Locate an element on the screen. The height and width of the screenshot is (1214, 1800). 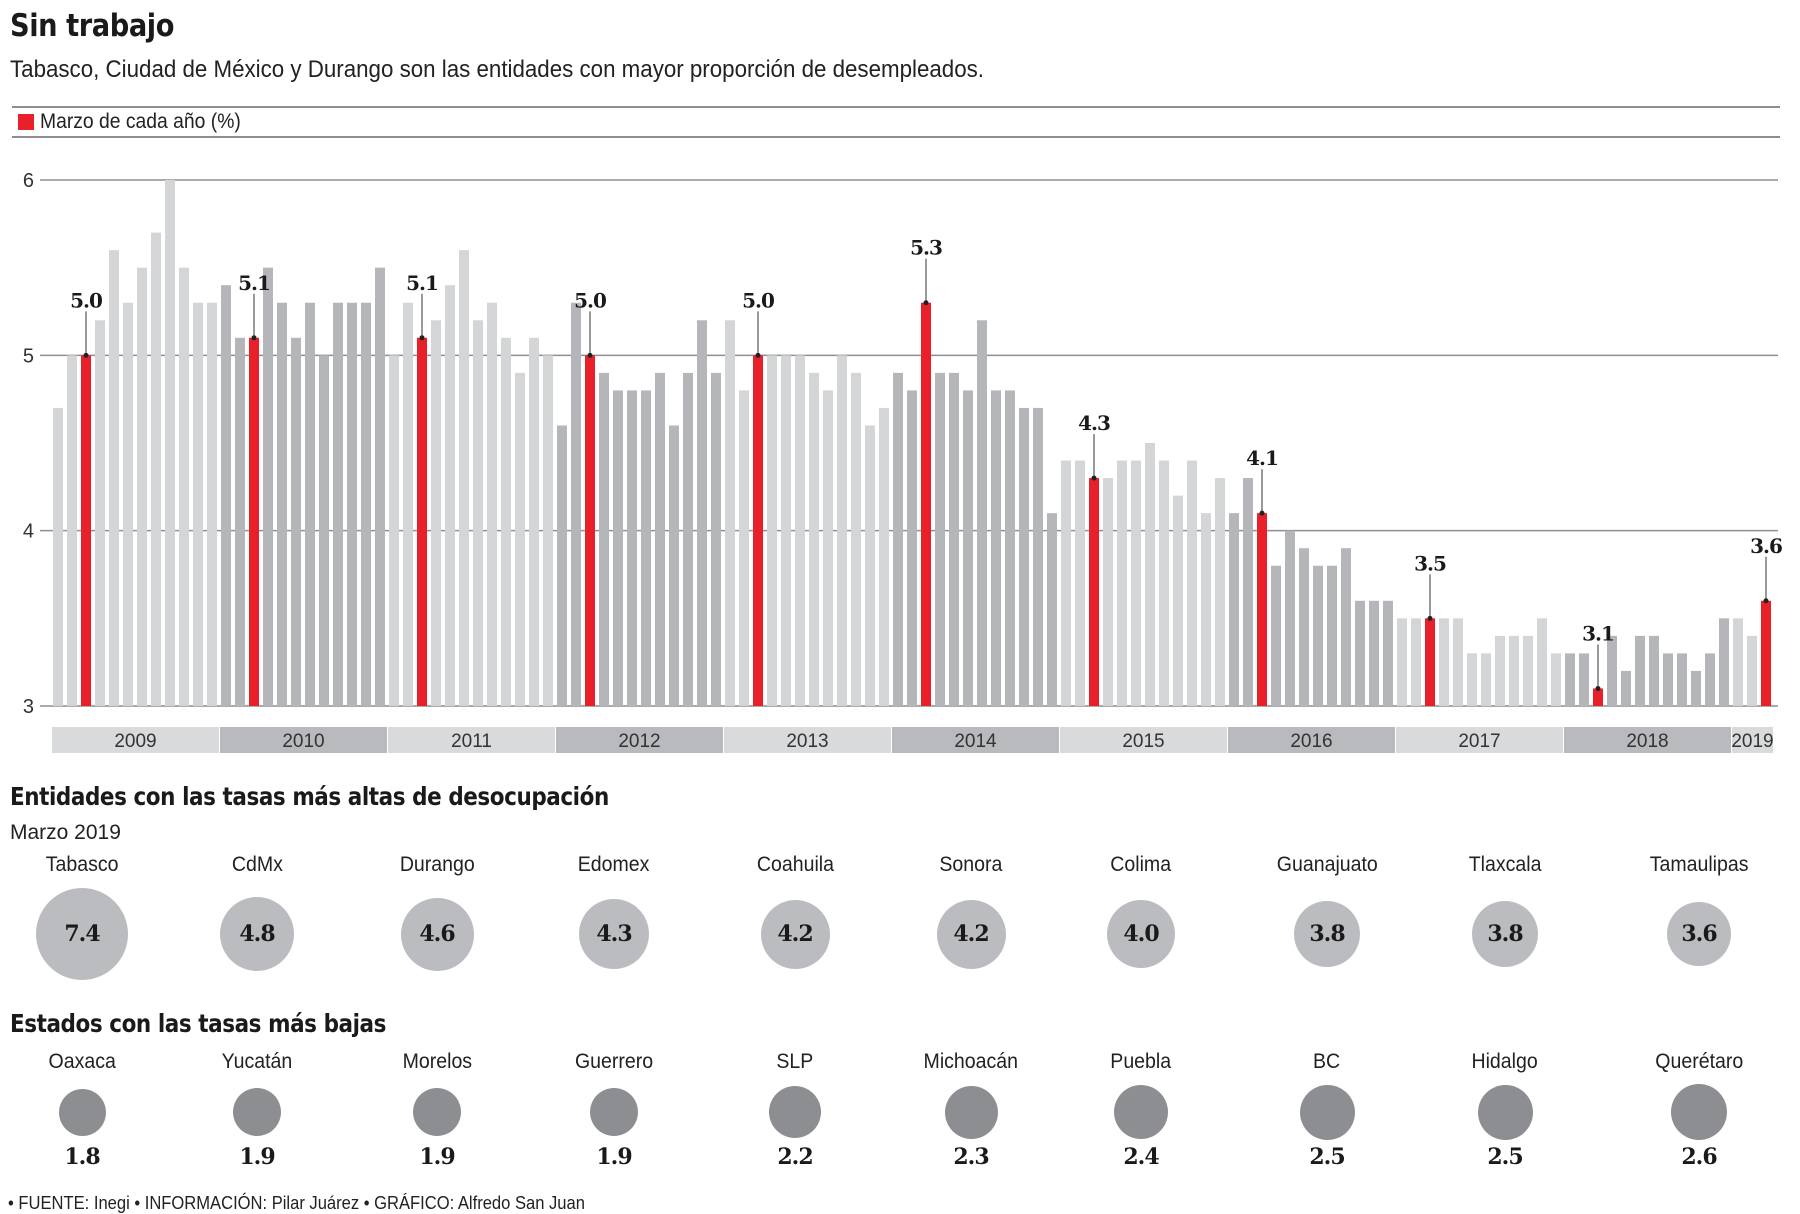
year-band-2011 is located at coordinates (471, 740).